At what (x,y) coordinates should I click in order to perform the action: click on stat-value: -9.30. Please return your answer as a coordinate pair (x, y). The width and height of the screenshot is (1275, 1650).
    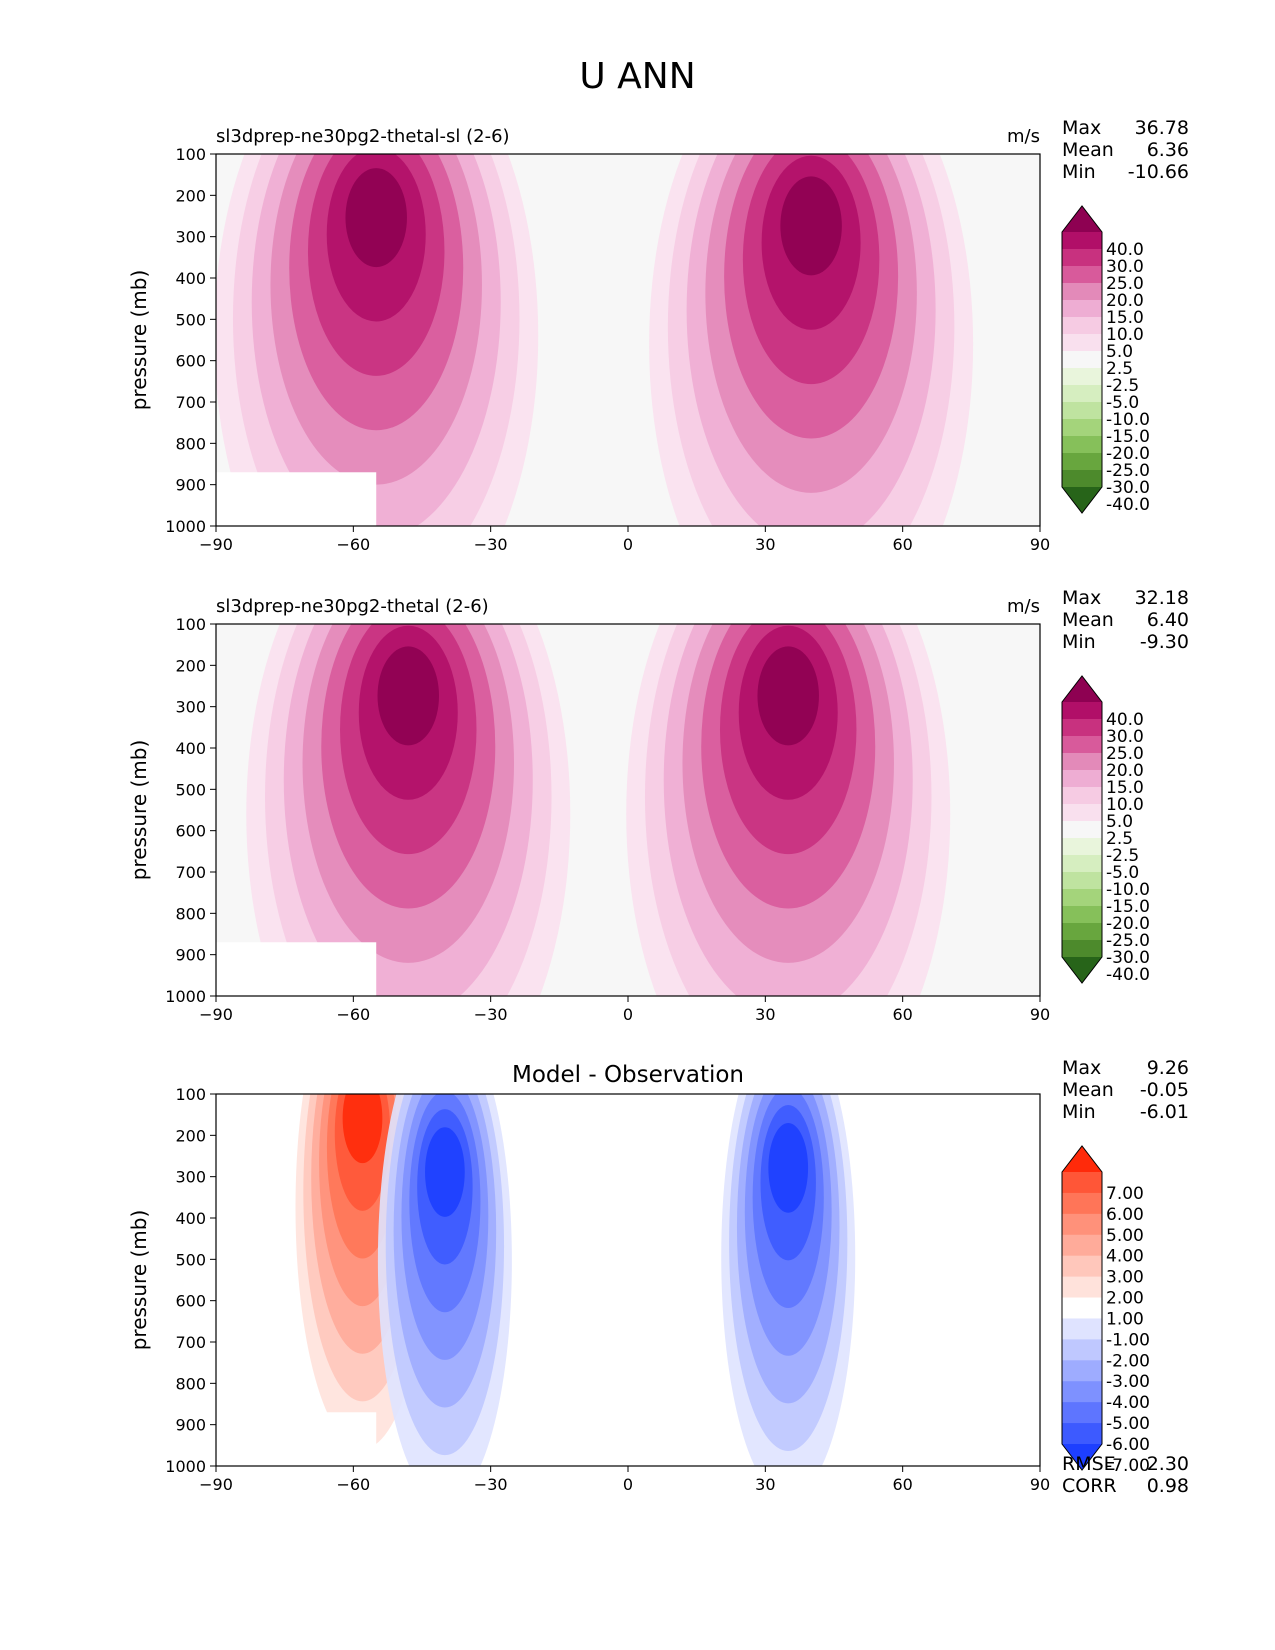
    Looking at the image, I should click on (1164, 642).